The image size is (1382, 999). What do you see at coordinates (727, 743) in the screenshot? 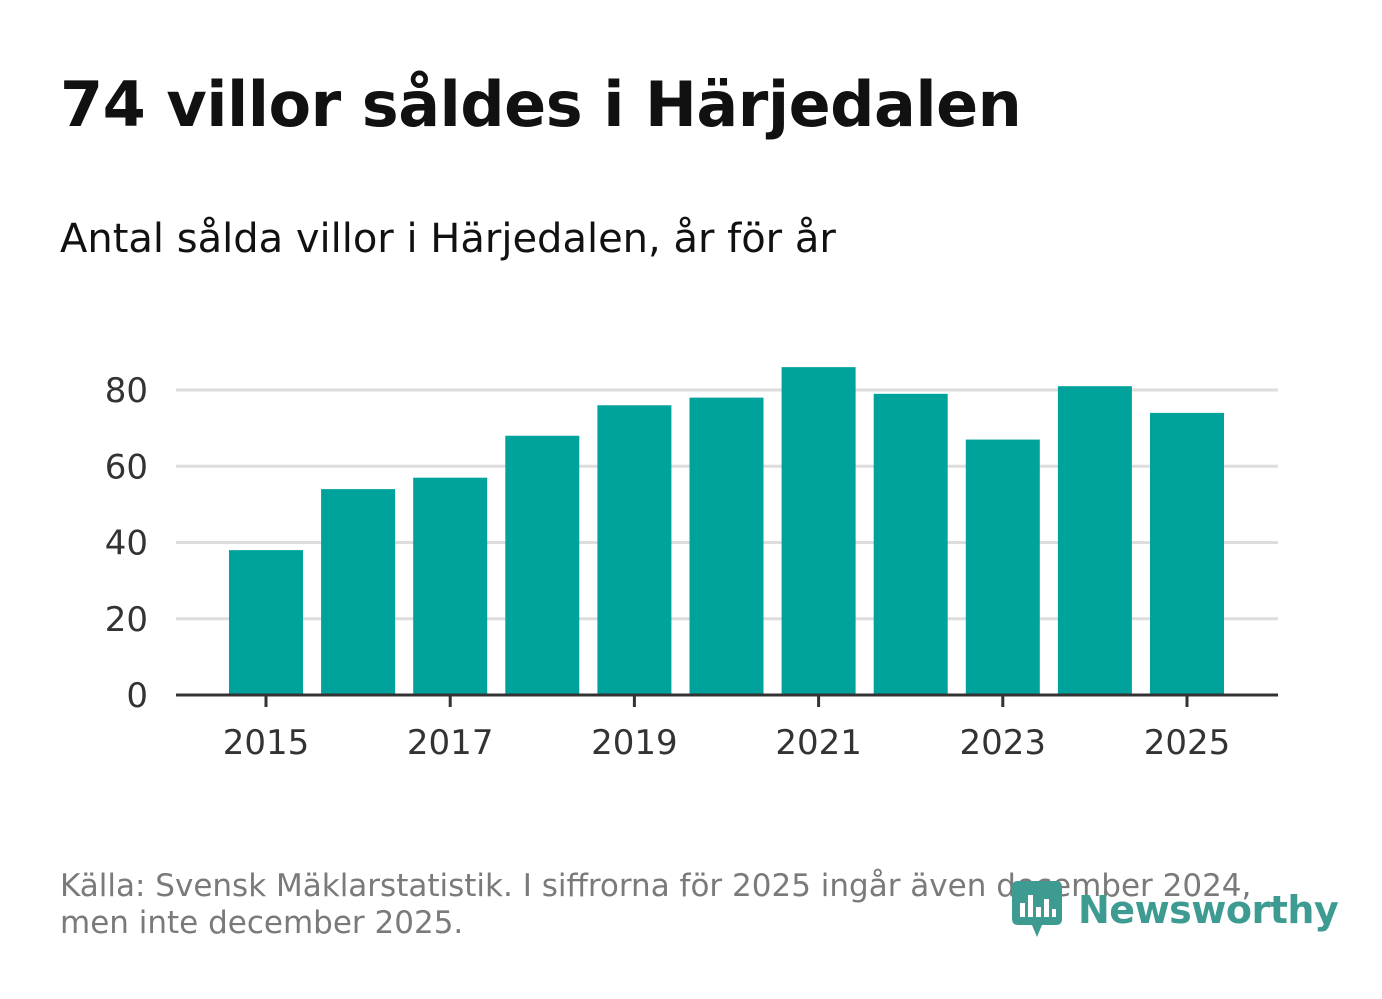
I see `x-tick-labels: 2015 2017 2019 2021 2023 2025` at bounding box center [727, 743].